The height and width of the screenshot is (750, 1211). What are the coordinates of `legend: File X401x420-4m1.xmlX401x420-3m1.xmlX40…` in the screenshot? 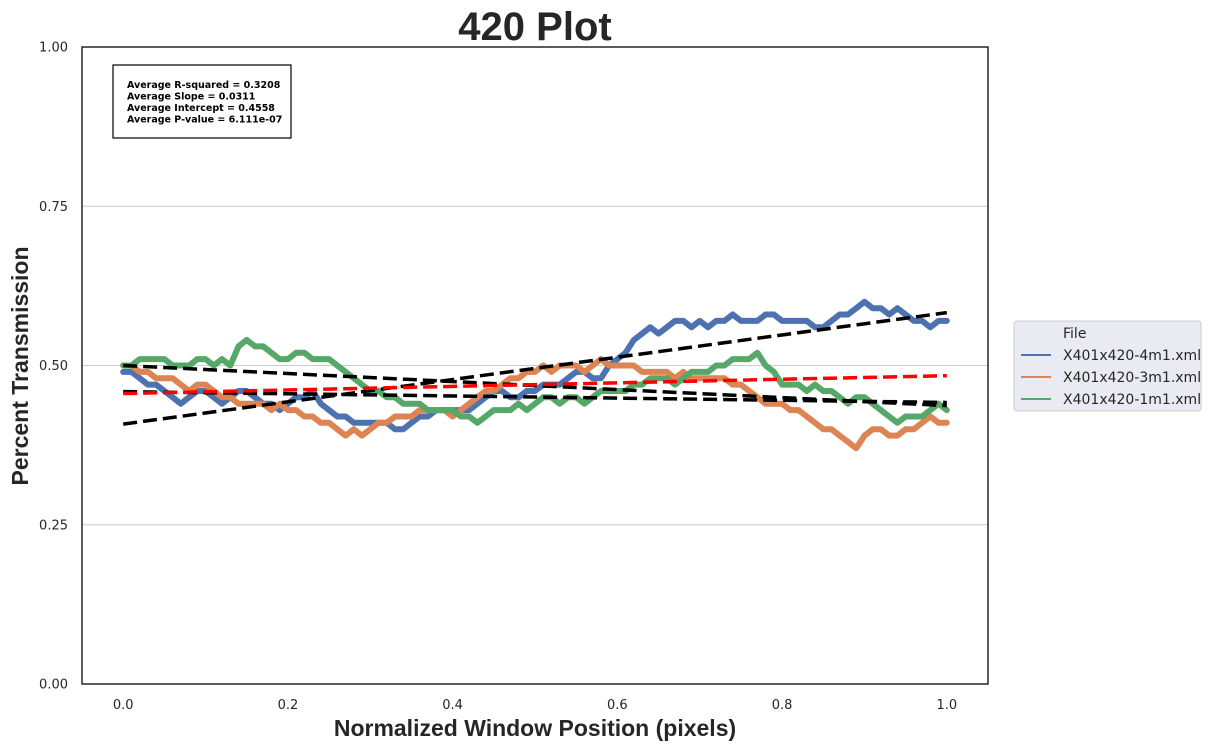 It's located at (1107, 366).